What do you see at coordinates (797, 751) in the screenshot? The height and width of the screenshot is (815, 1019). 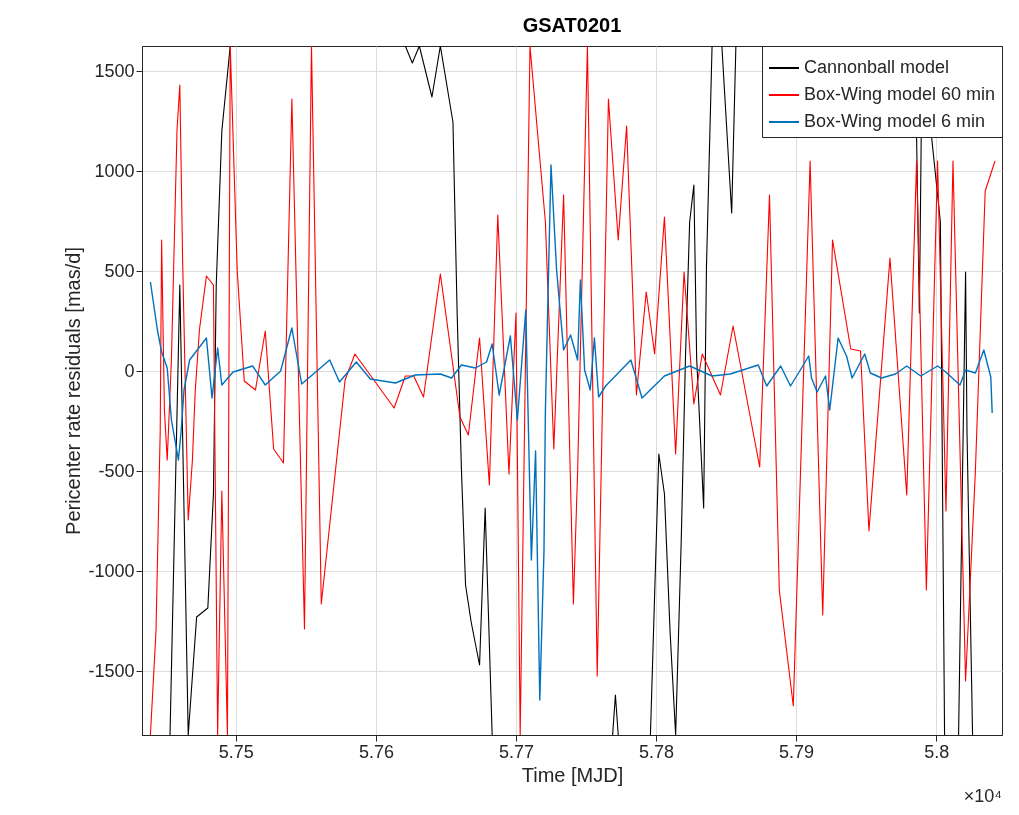 I see `x-tick-label: 5.79` at bounding box center [797, 751].